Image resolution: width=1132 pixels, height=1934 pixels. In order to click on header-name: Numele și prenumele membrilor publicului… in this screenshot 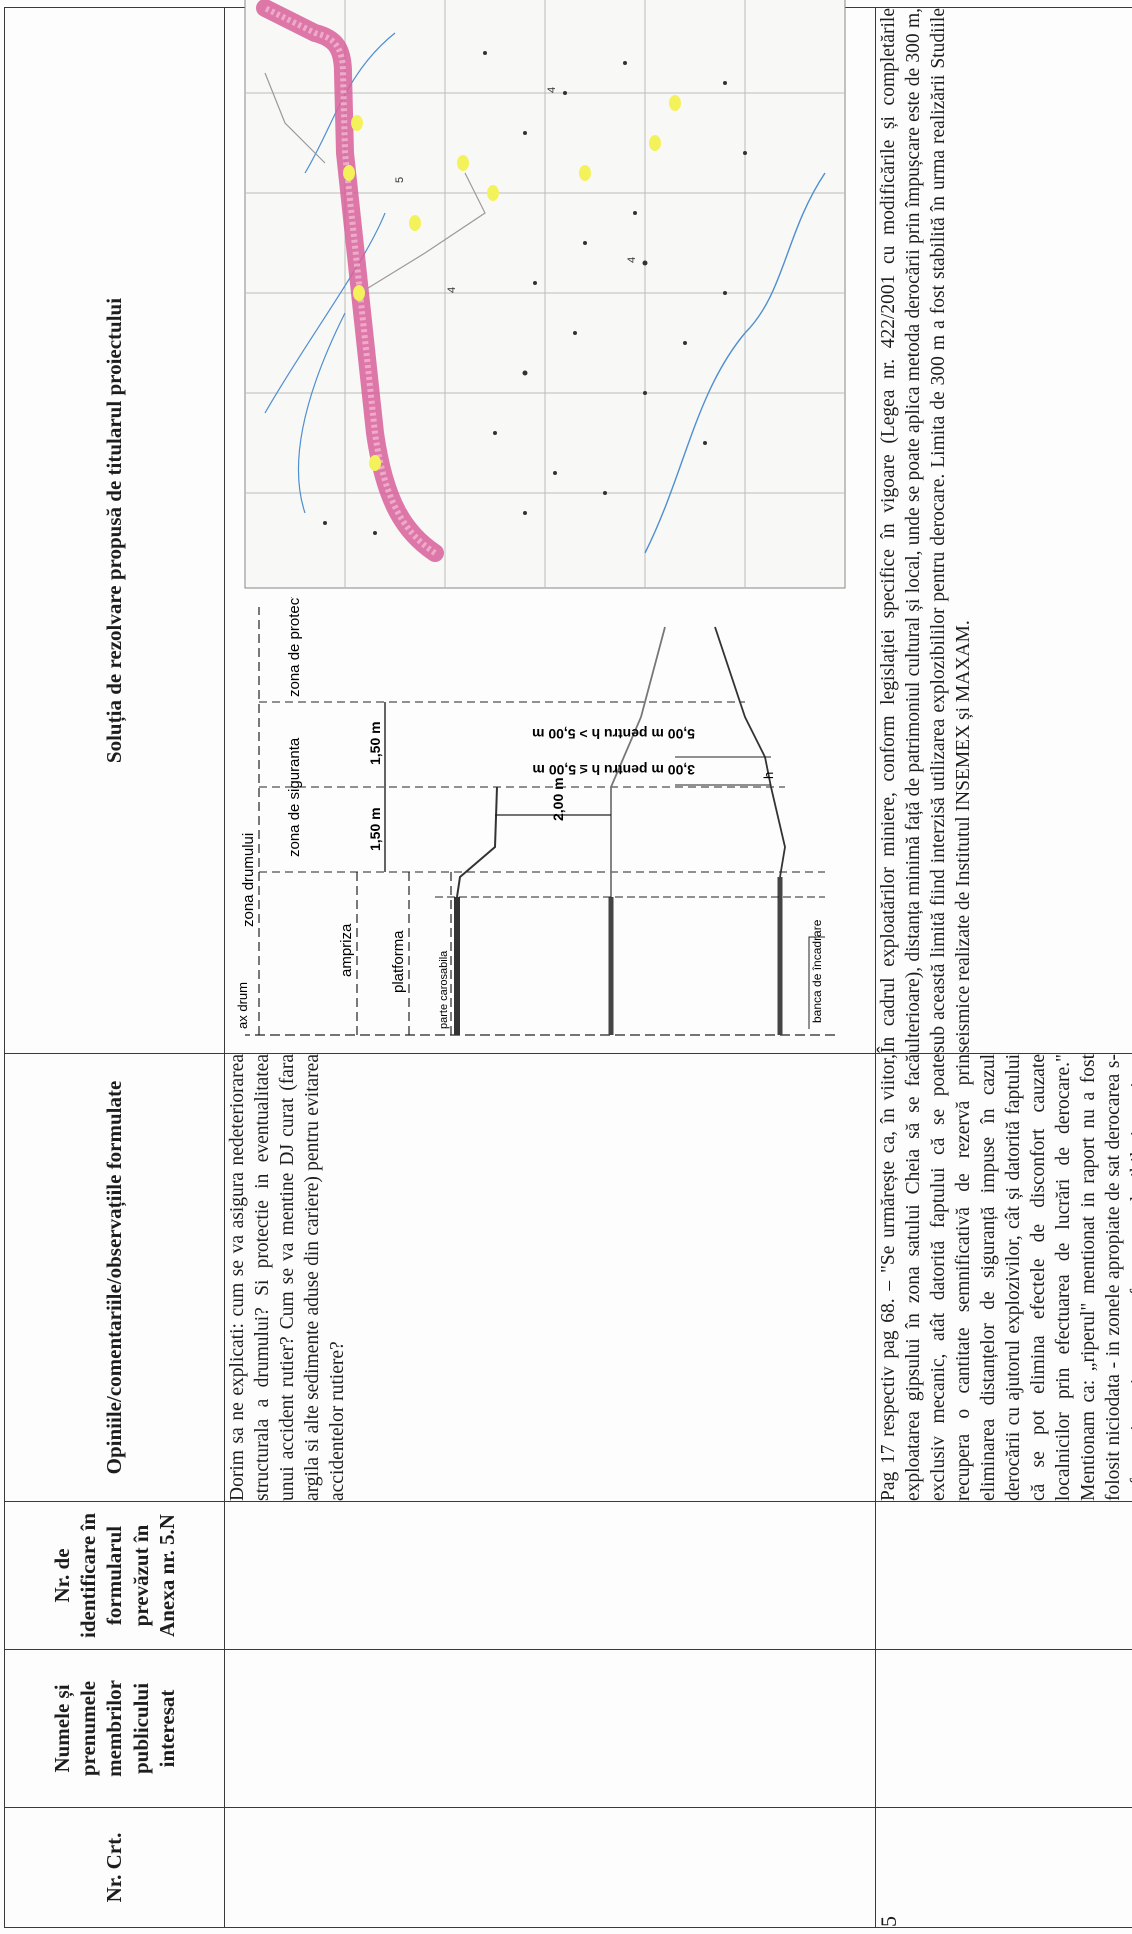, I will do `click(114, 1728)`.